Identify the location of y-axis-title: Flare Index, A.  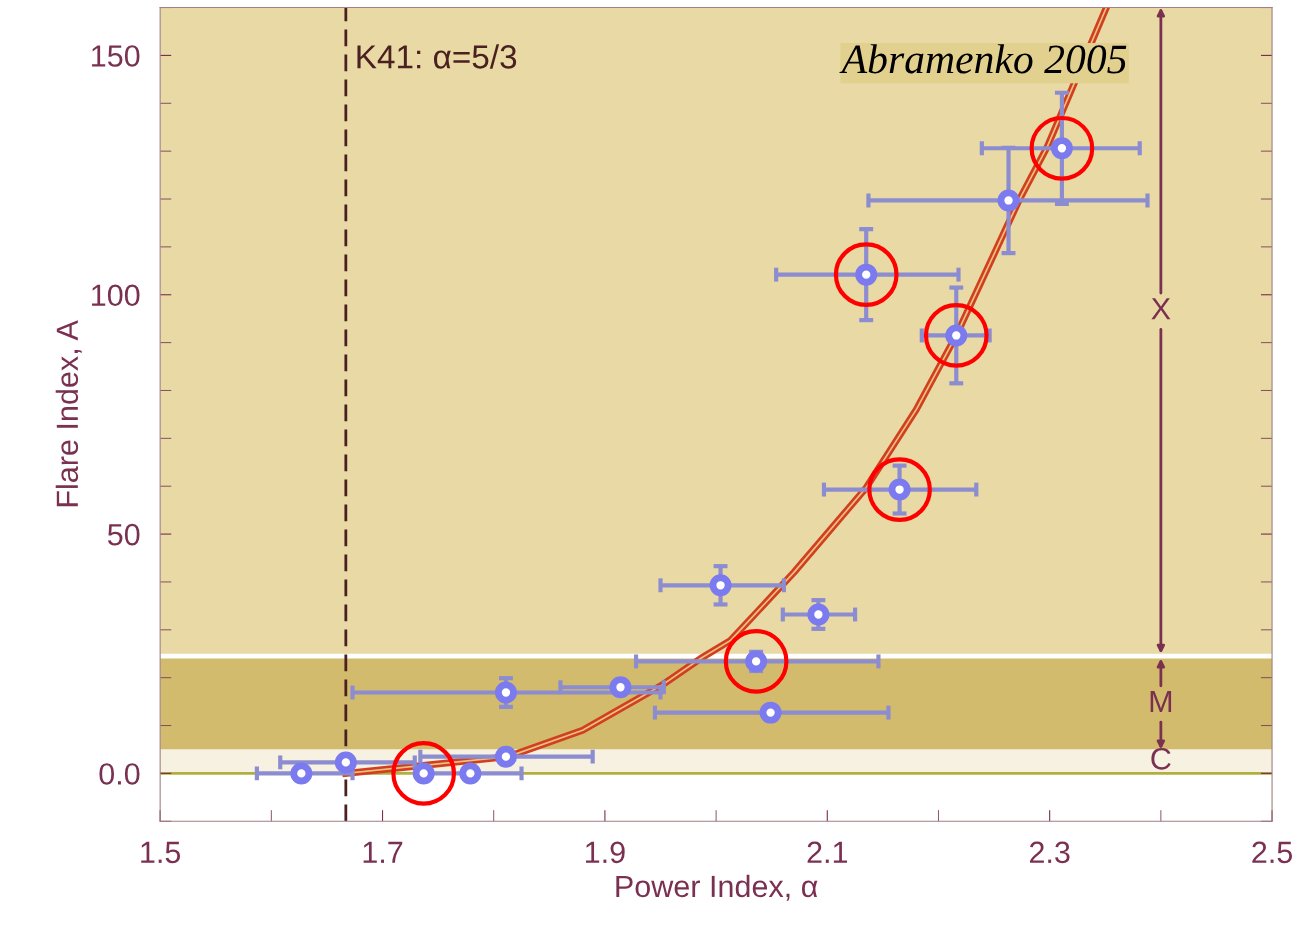
(68, 413).